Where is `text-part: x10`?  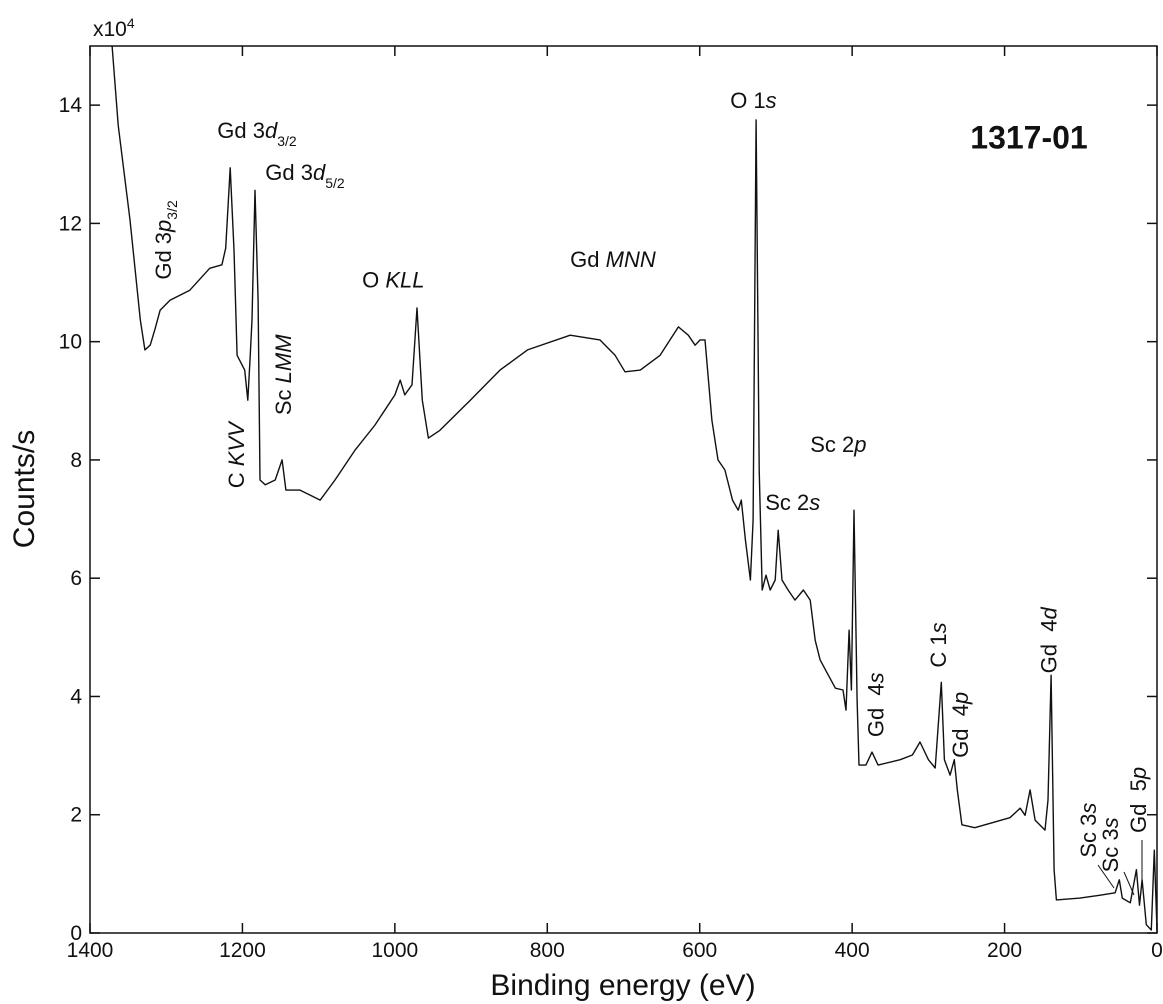 text-part: x10 is located at coordinates (110, 29).